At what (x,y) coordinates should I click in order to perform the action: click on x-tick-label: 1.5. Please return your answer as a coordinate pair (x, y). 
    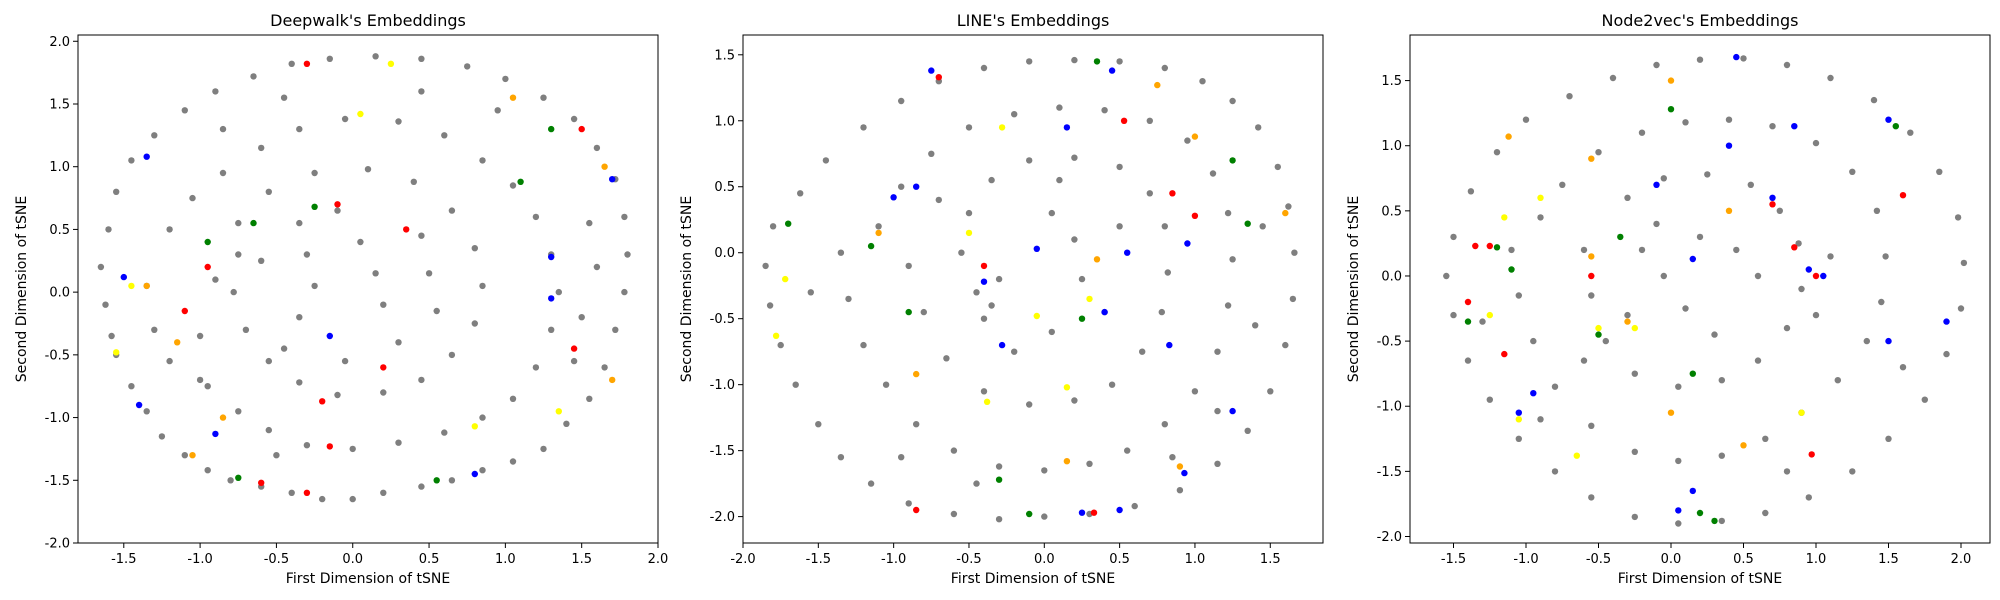
    Looking at the image, I should click on (1888, 559).